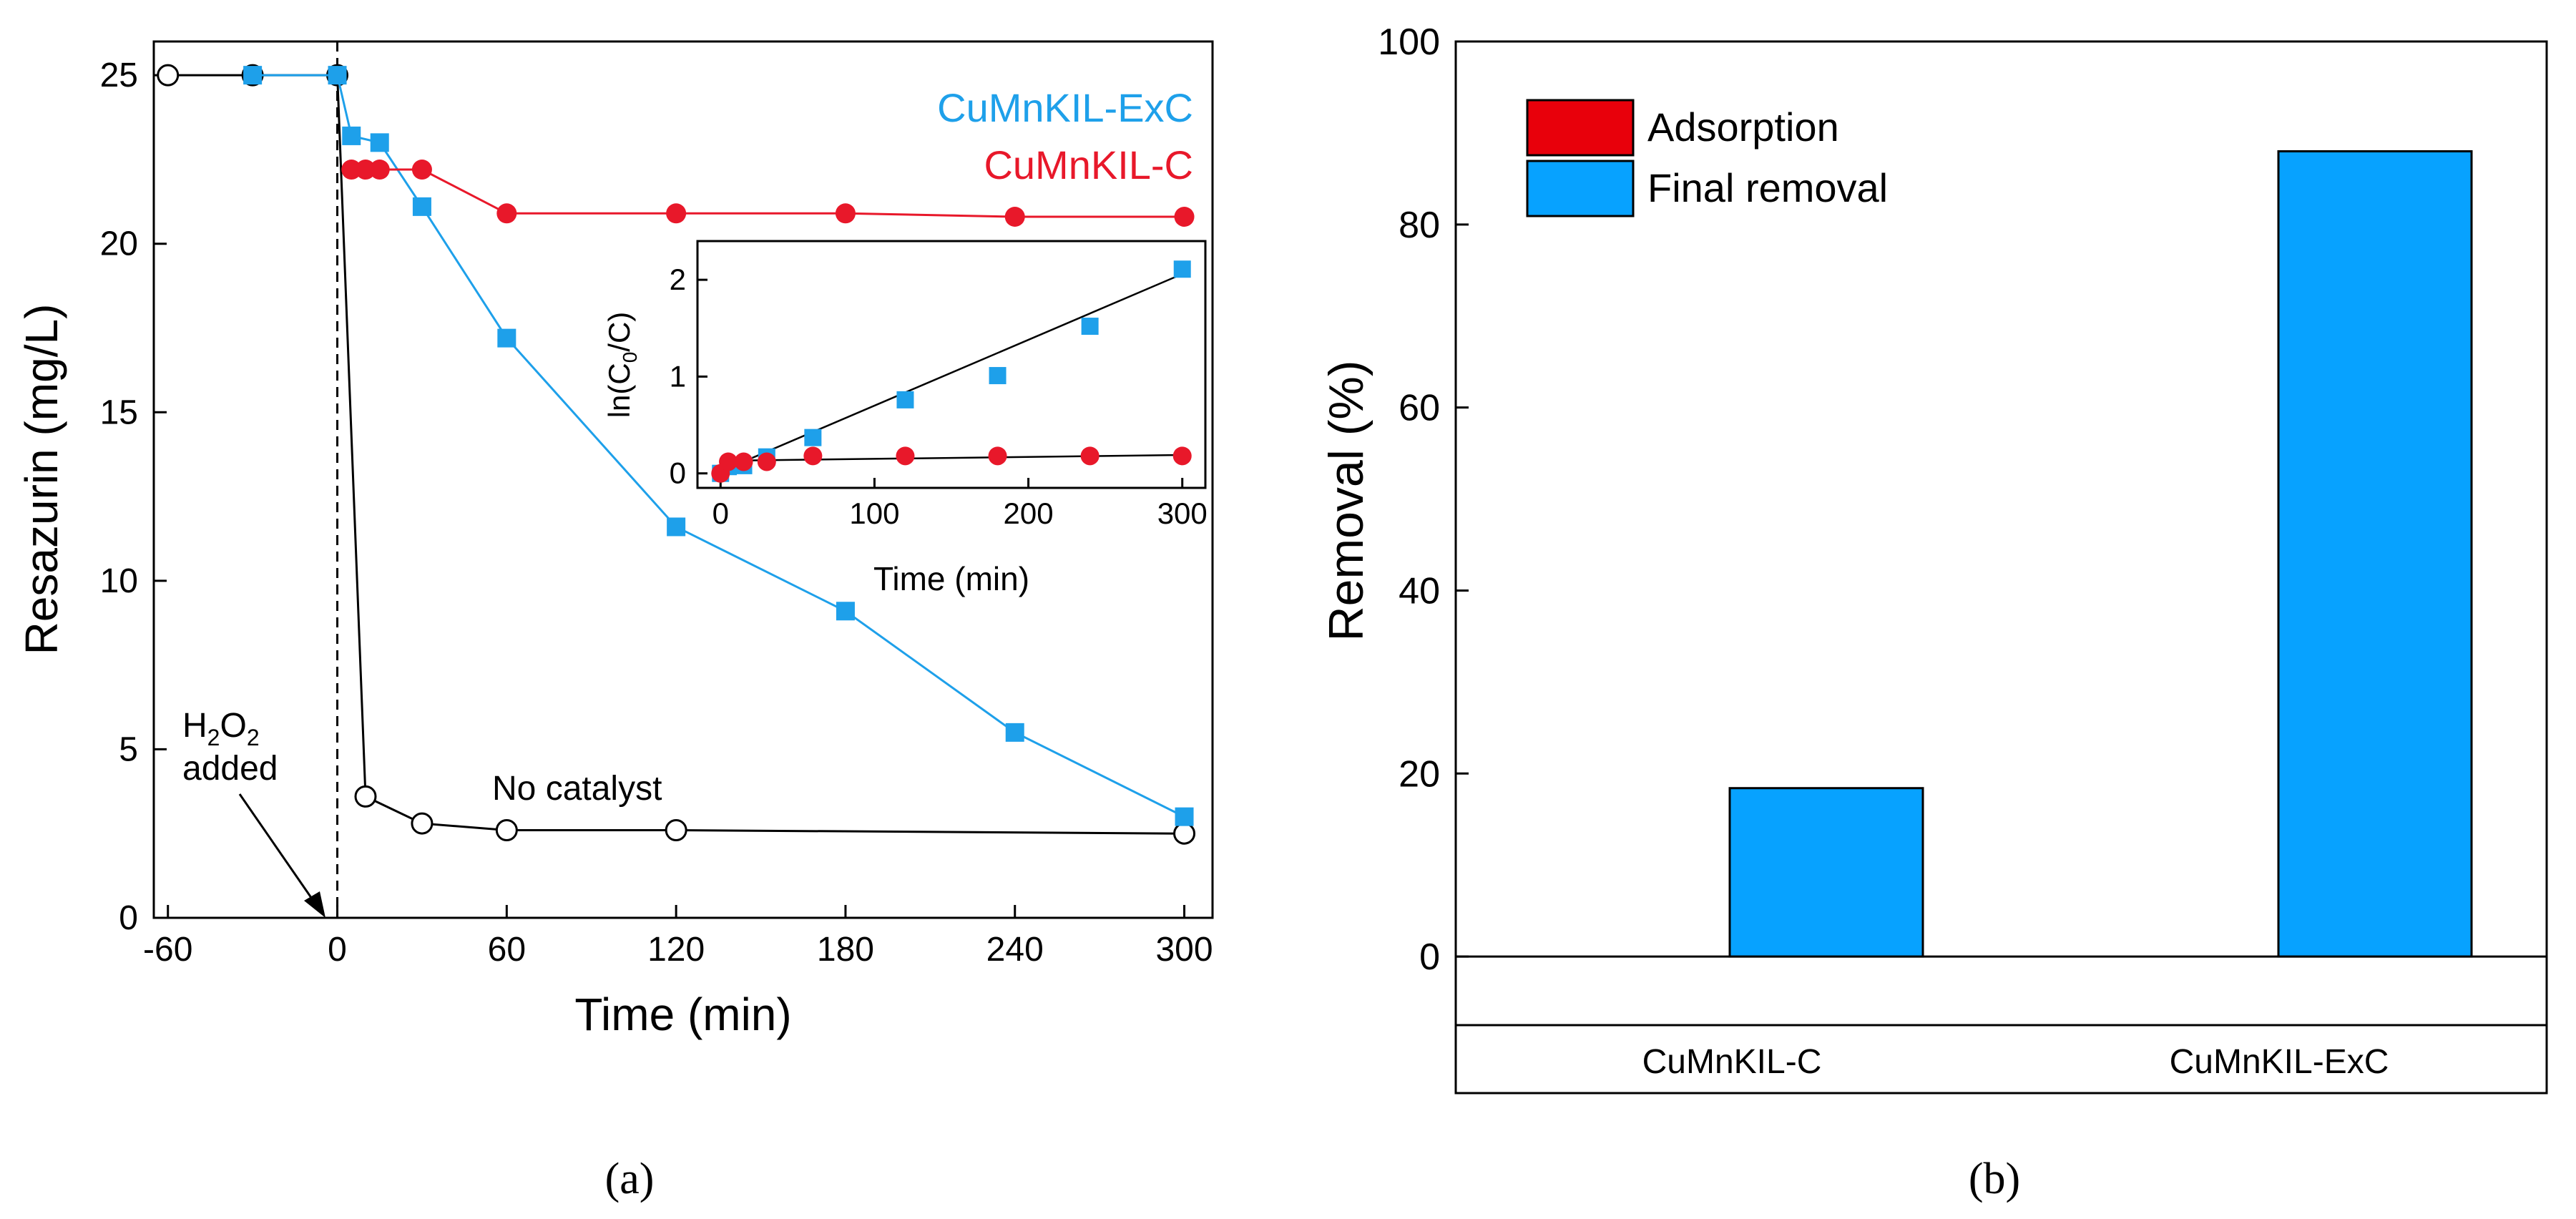 This screenshot has height=1219, width=2576. I want to click on bar-final-removal-cumnkil-exc, so click(2375, 554).